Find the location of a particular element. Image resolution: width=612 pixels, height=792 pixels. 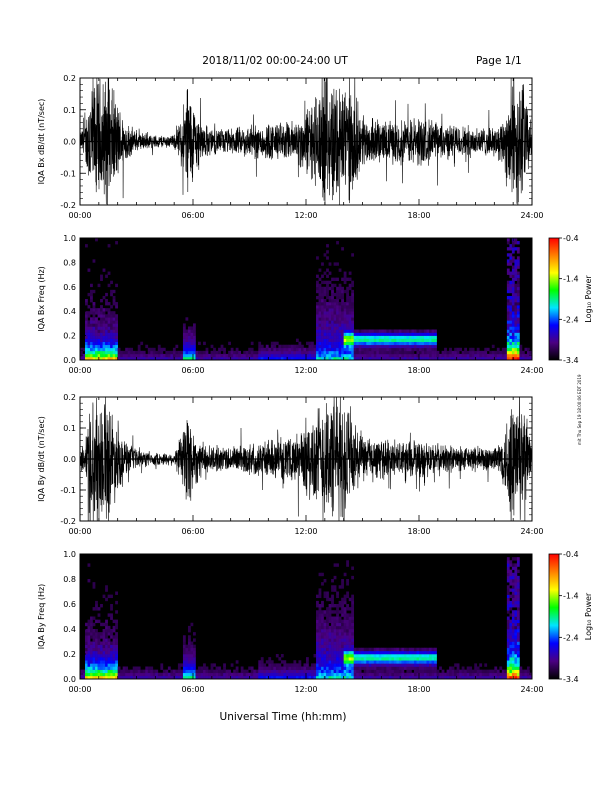

y-tick-label: 0.4 is located at coordinates (69, 311).